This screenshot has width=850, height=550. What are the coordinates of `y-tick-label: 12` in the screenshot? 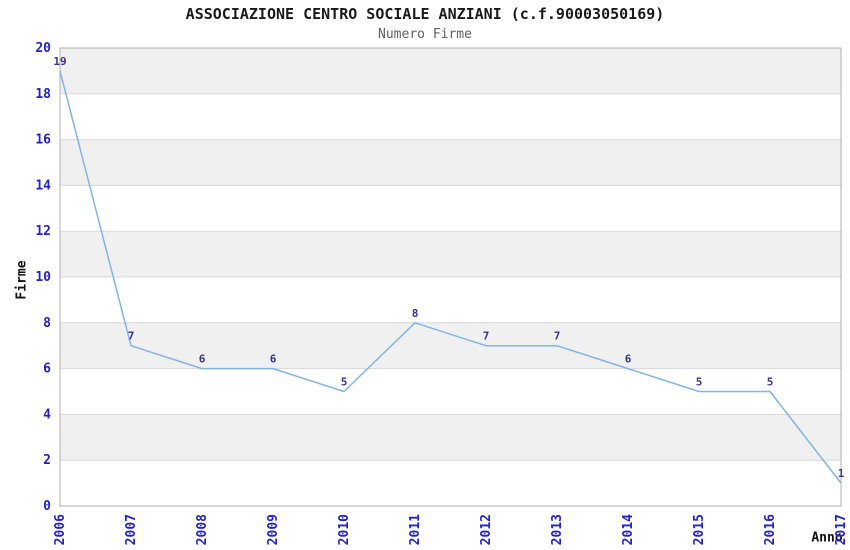 It's located at (43, 231).